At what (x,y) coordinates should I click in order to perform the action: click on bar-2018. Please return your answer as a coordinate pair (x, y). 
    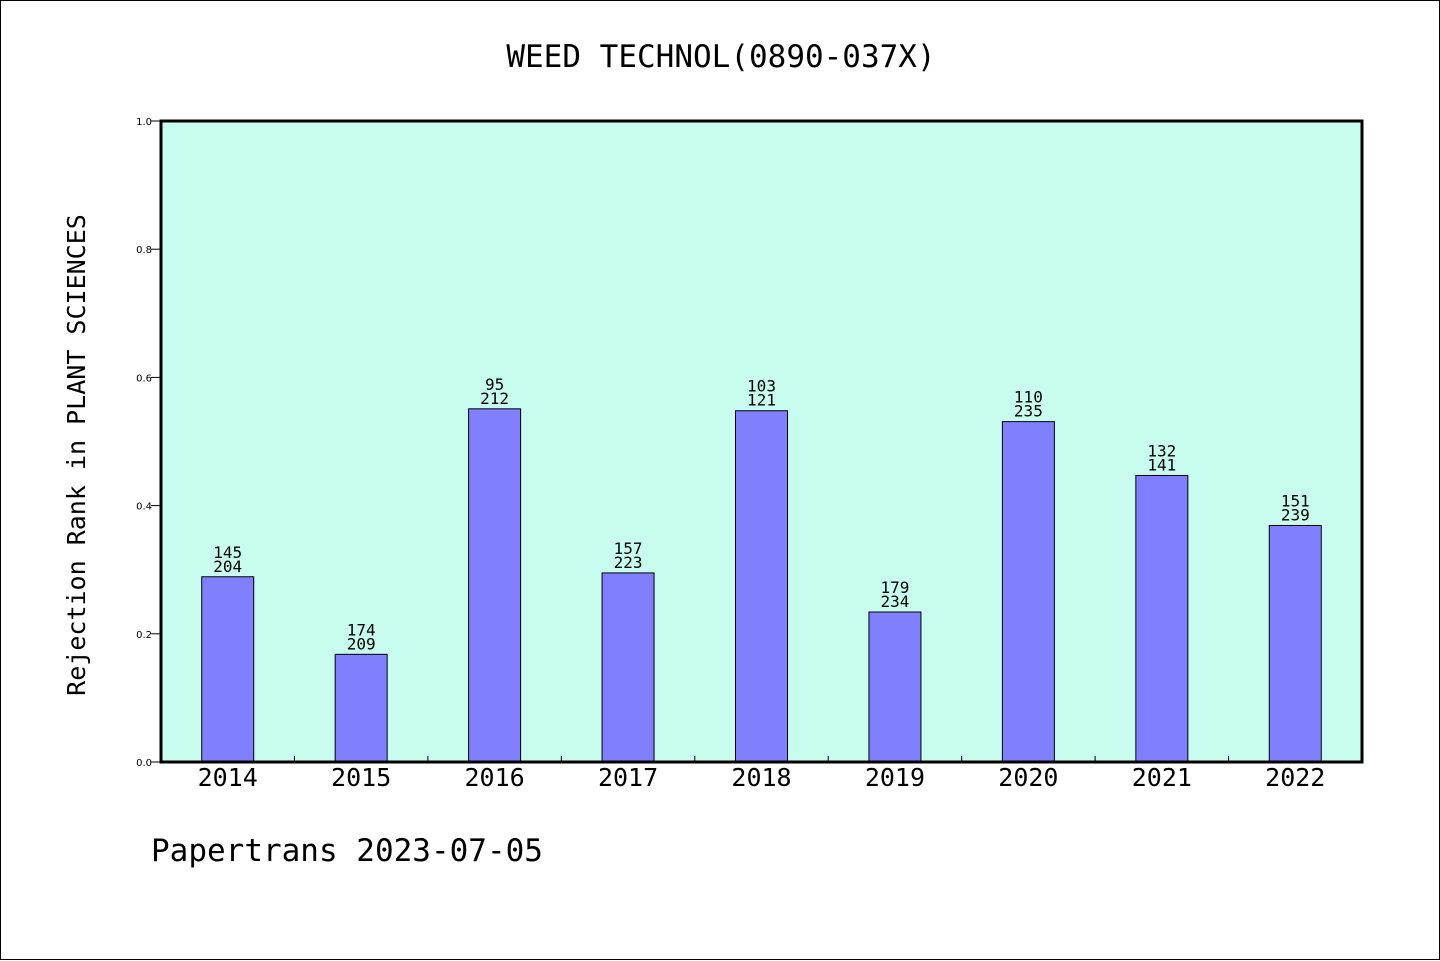
    Looking at the image, I should click on (761, 586).